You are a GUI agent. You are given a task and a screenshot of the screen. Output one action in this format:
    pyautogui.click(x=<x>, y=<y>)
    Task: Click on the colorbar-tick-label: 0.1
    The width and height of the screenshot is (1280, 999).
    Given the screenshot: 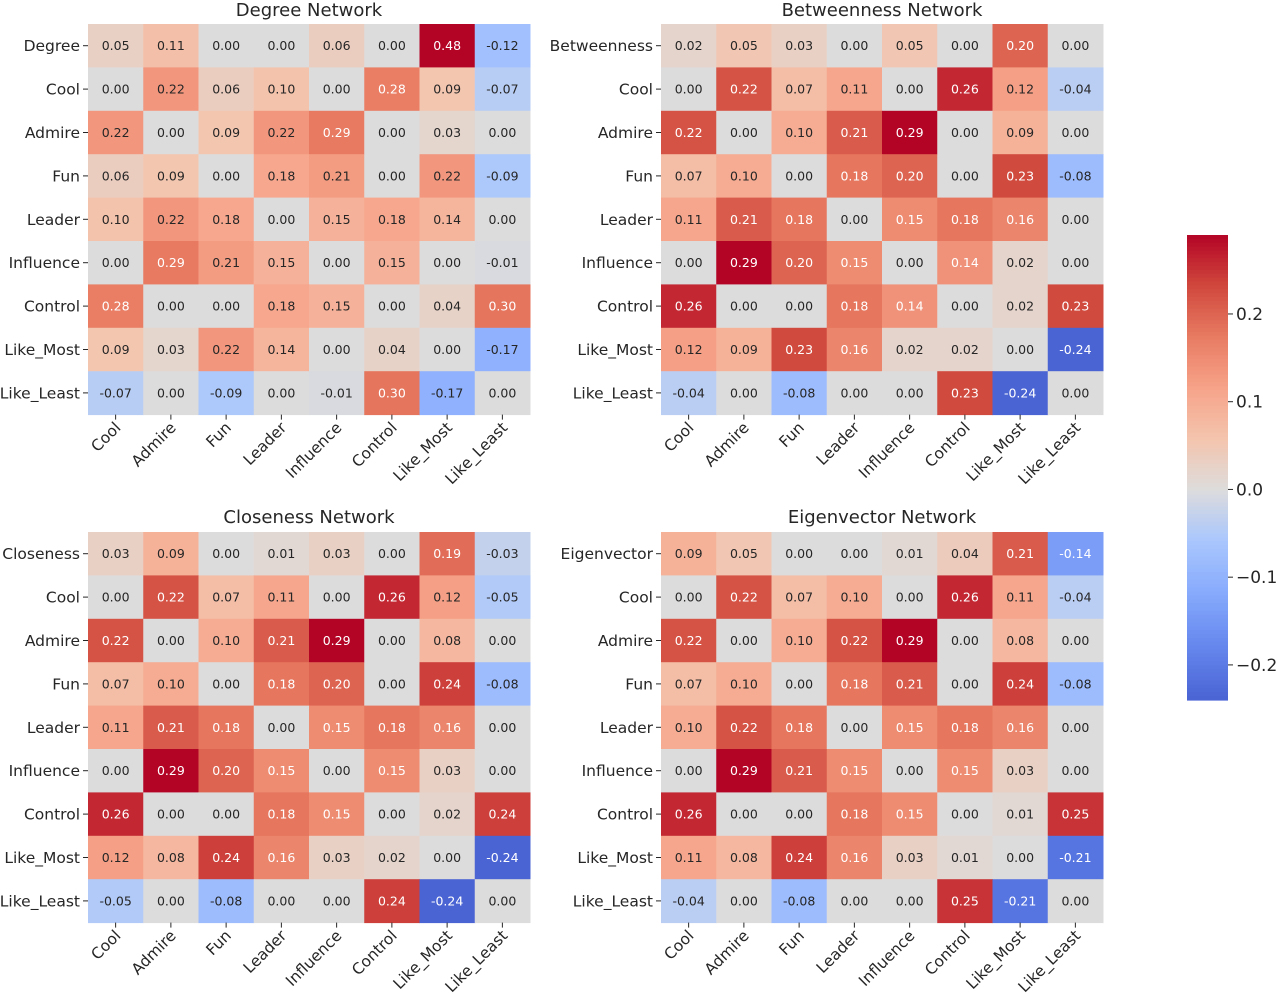 What is the action you would take?
    pyautogui.click(x=1249, y=403)
    